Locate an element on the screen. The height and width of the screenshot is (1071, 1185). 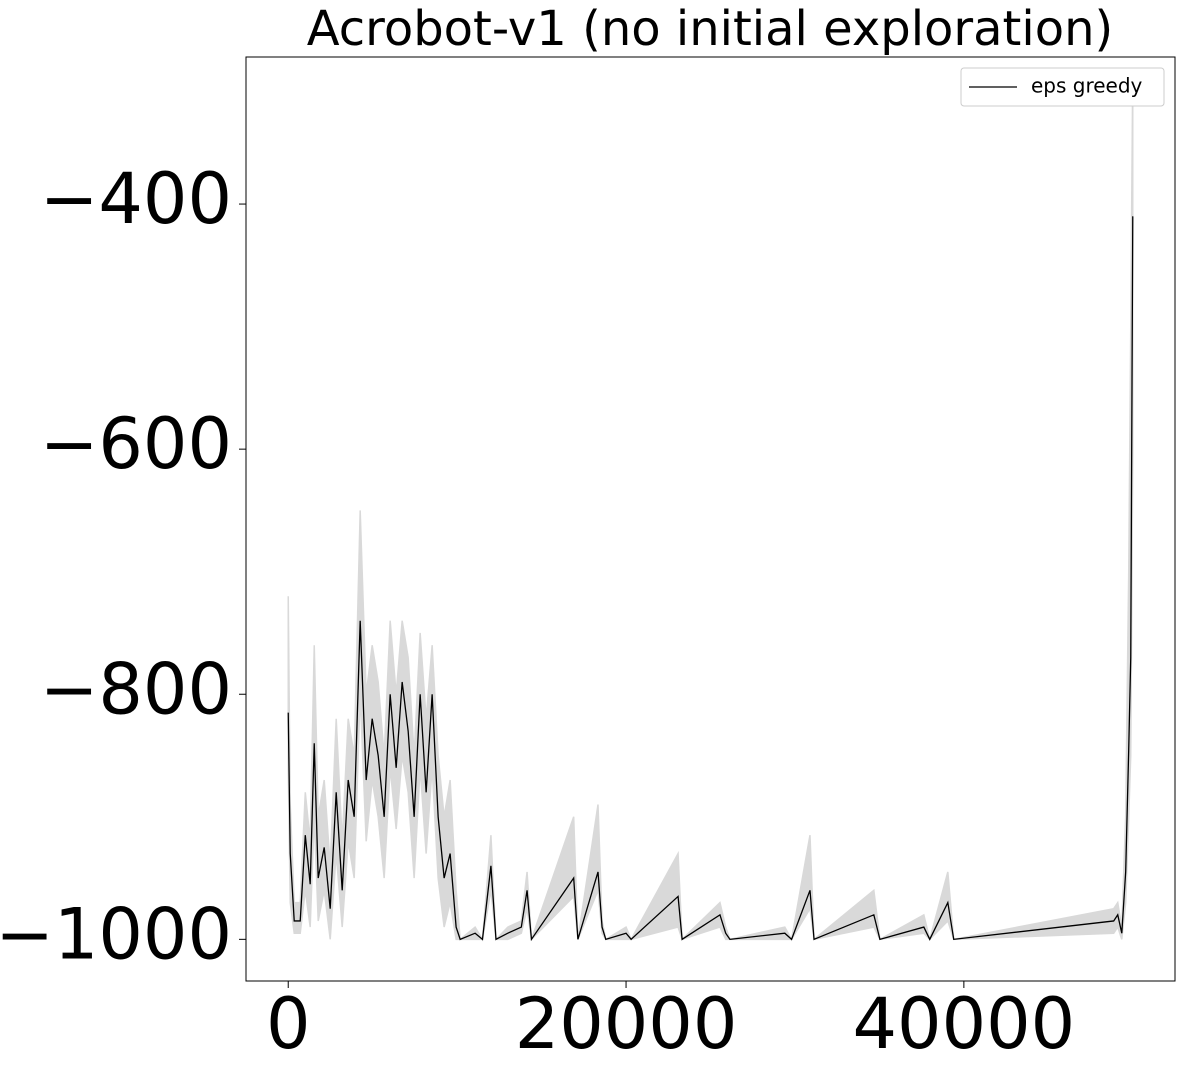
x-tick-label: 20000 is located at coordinates (626, 1024).